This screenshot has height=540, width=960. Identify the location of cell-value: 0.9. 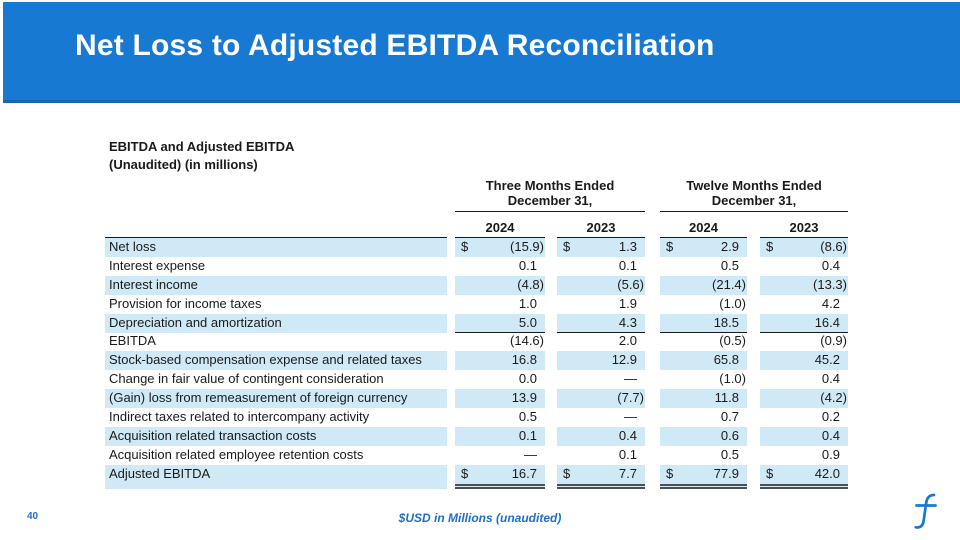
(830, 454).